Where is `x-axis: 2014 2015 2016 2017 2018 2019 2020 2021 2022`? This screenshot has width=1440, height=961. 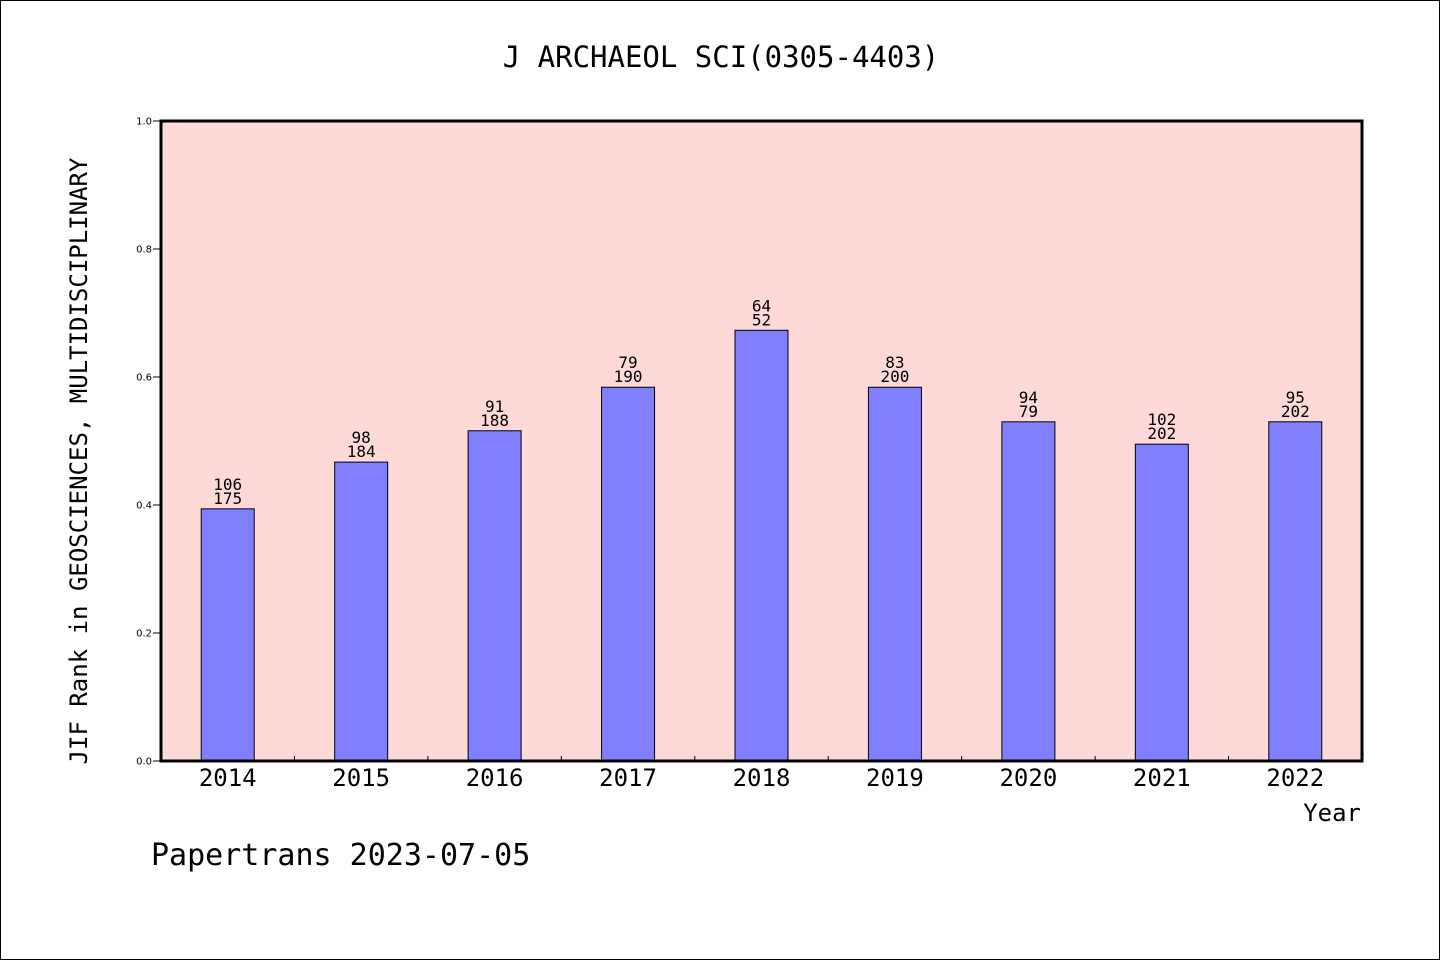
x-axis: 2014 2015 2016 2017 2018 2019 2020 2021 2022 is located at coordinates (761, 774).